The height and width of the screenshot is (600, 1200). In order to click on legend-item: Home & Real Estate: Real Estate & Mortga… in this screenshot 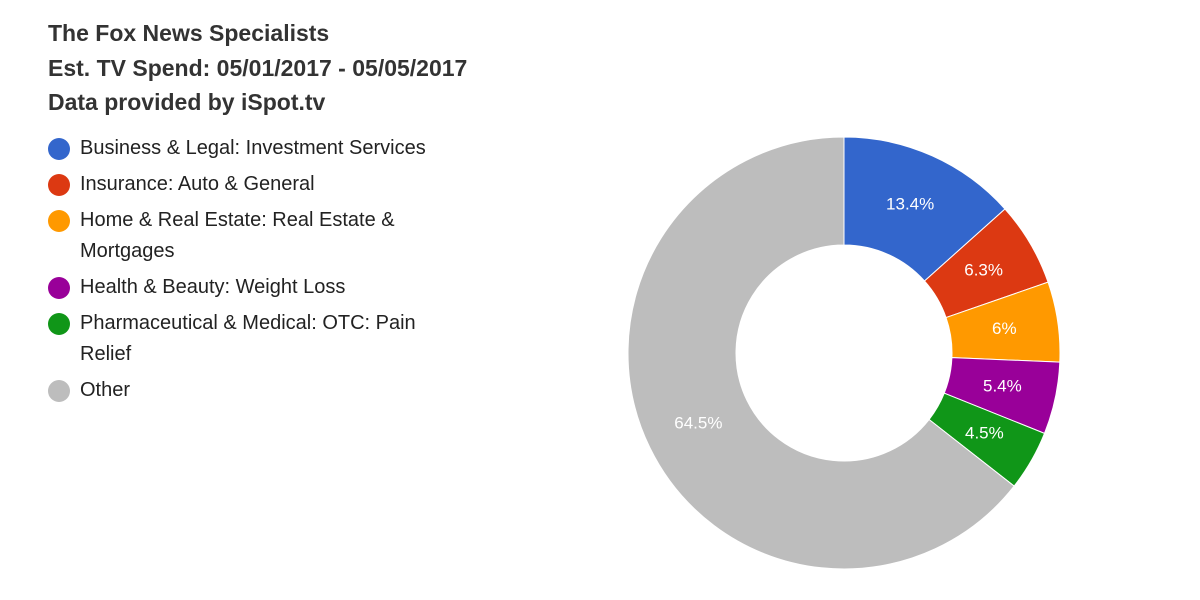, I will do `click(258, 237)`.